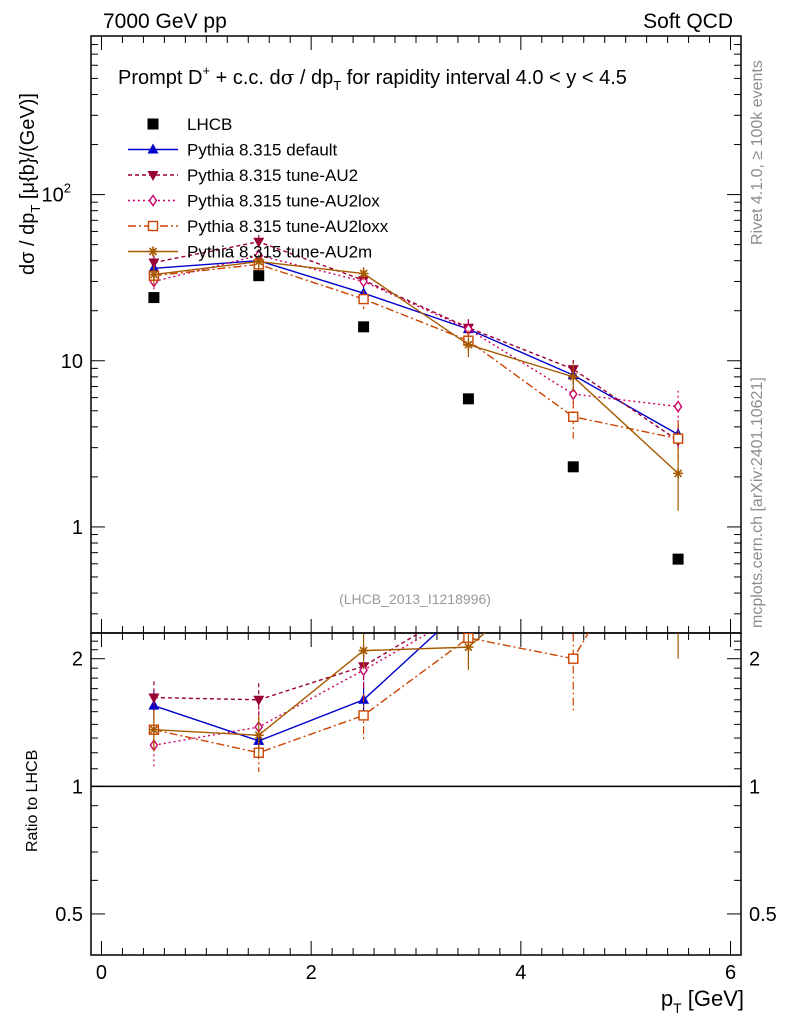 The height and width of the screenshot is (1024, 786). What do you see at coordinates (287, 667) in the screenshot?
I see `ratio-line-AU2` at bounding box center [287, 667].